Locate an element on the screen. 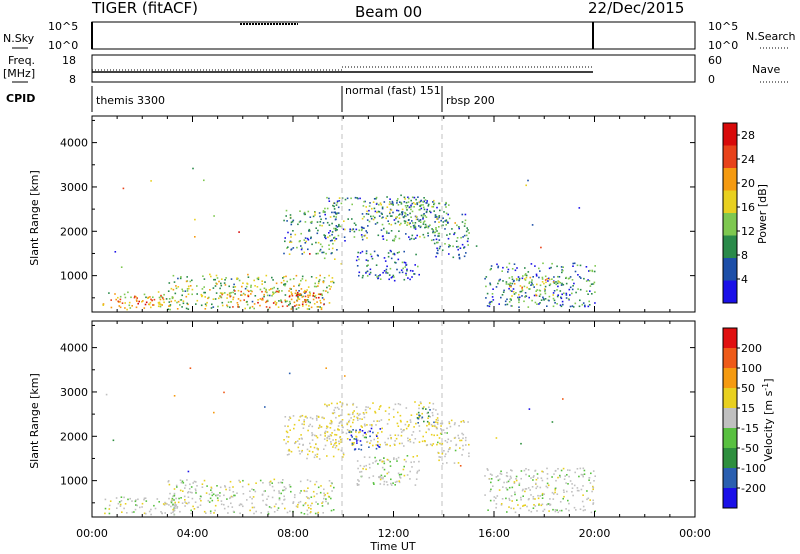  nsky-tick-high: 10^5 is located at coordinates (63, 26).